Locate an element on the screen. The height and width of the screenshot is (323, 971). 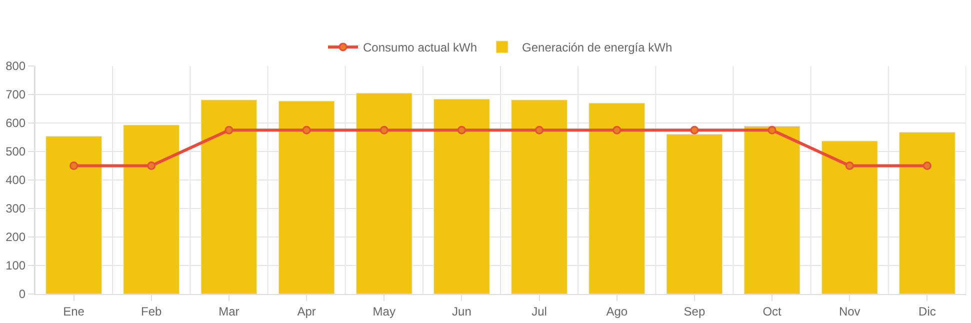
x-tick-label: Jul is located at coordinates (539, 311).